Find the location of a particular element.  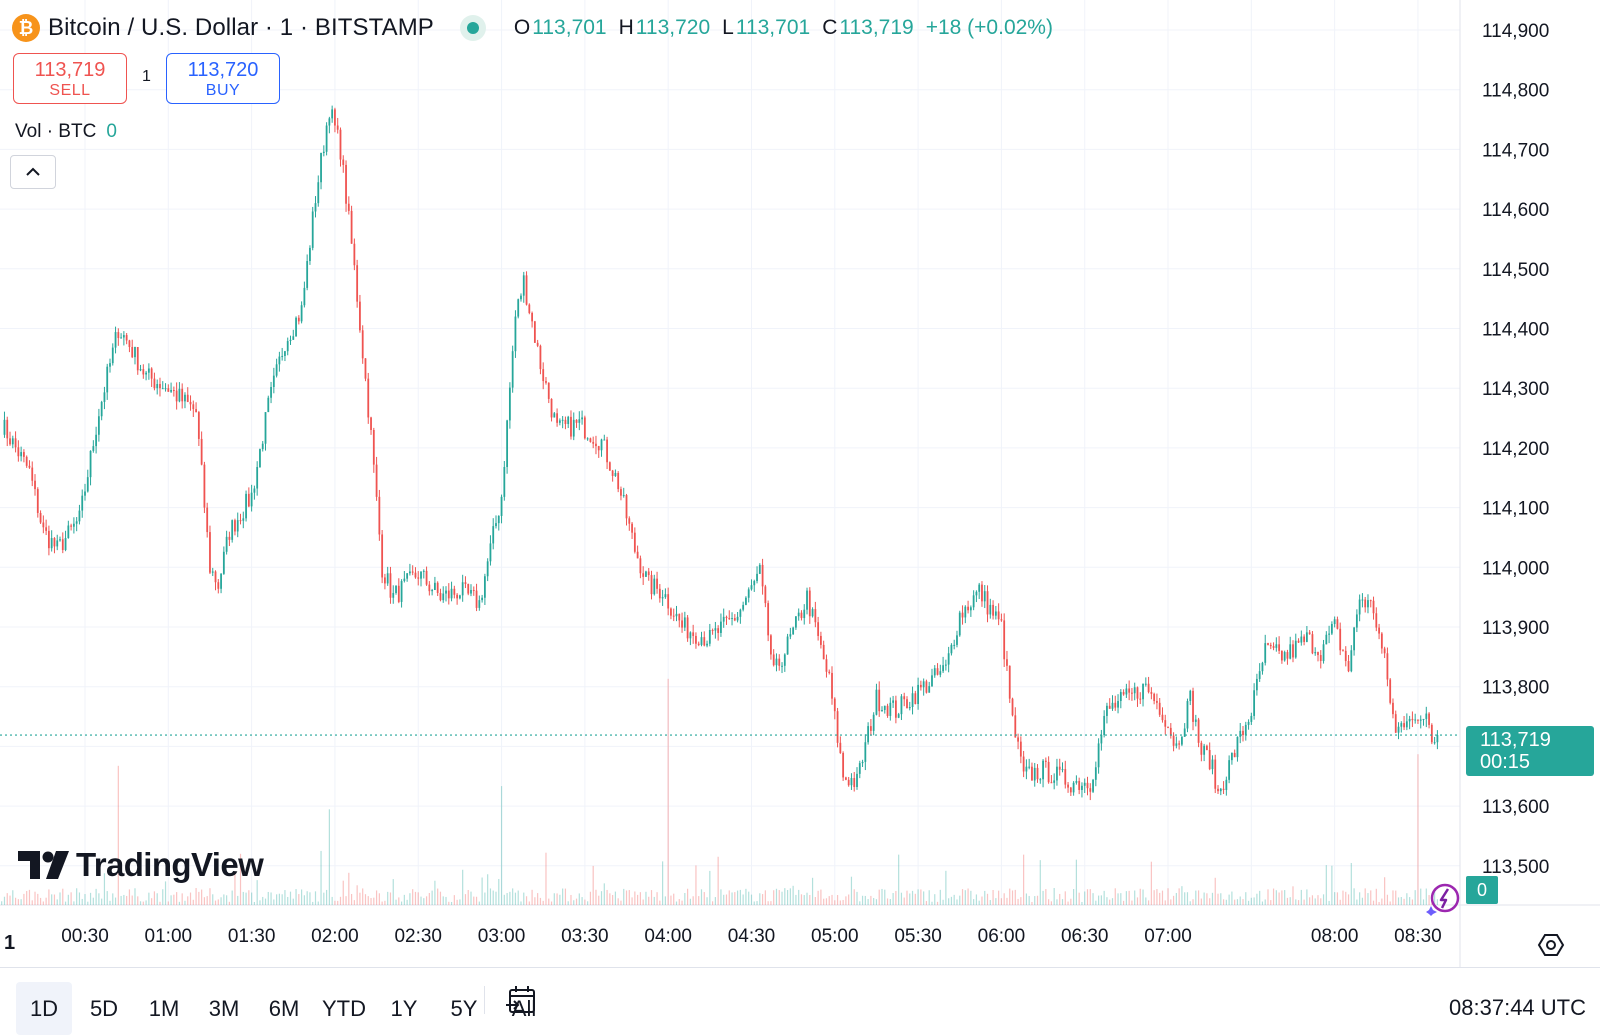

utc-clock: 08:37:44 UTC is located at coordinates (1517, 1007).